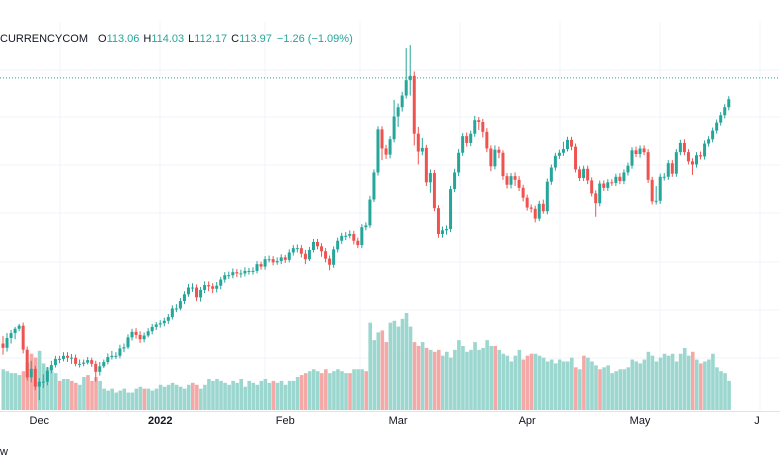 This screenshot has width=780, height=470. Describe the element at coordinates (314, 39) in the screenshot. I see `change-value: −1.26 (−1.09%)` at that location.